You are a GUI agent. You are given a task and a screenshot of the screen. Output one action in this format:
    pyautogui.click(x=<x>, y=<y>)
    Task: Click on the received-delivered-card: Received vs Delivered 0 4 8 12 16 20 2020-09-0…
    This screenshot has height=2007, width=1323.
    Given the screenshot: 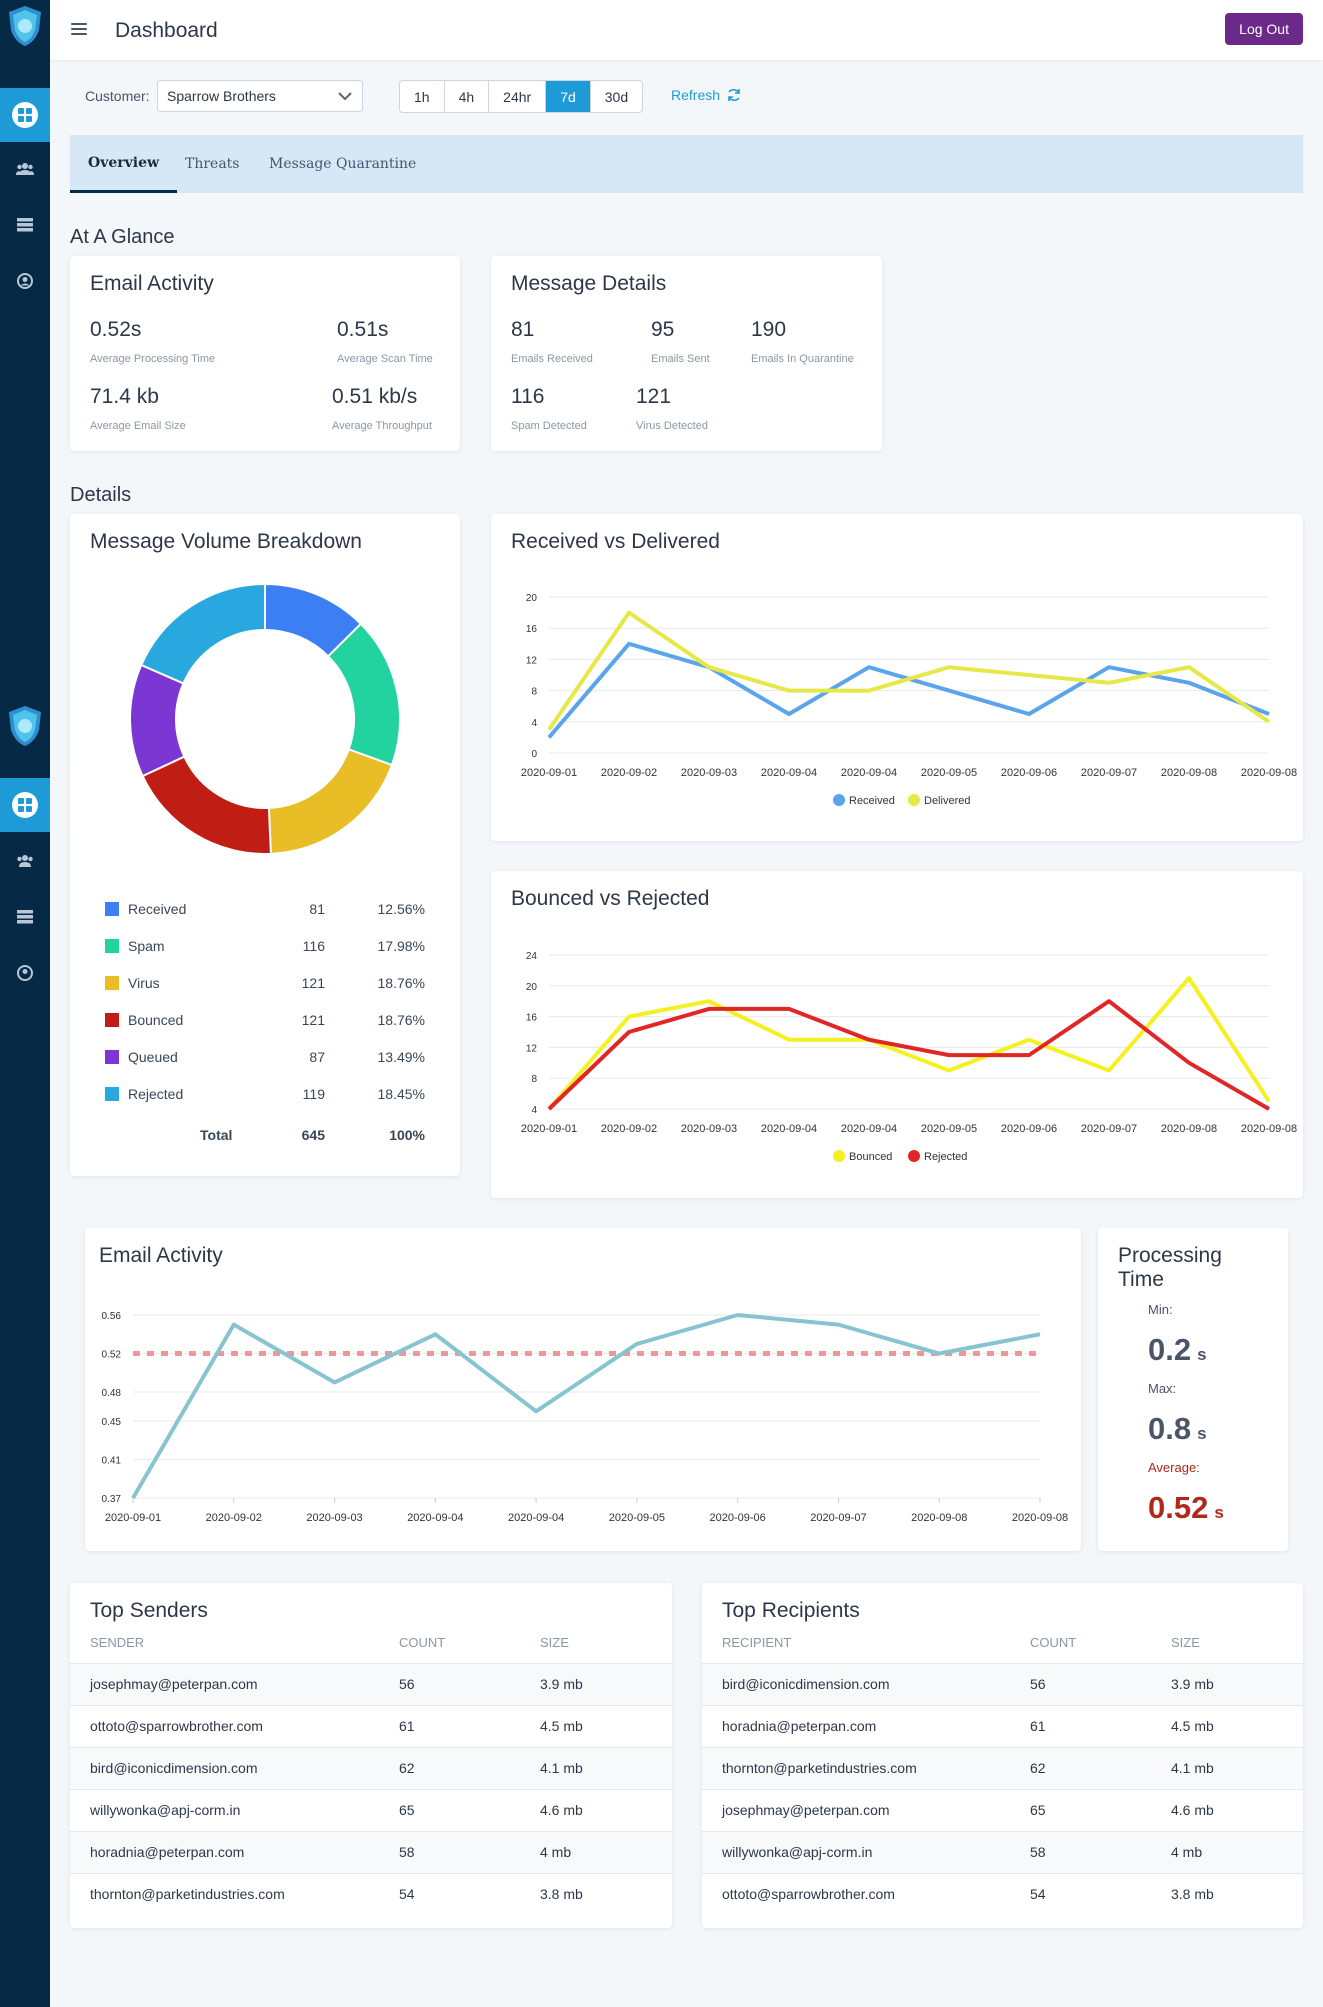 What is the action you would take?
    pyautogui.click(x=897, y=677)
    